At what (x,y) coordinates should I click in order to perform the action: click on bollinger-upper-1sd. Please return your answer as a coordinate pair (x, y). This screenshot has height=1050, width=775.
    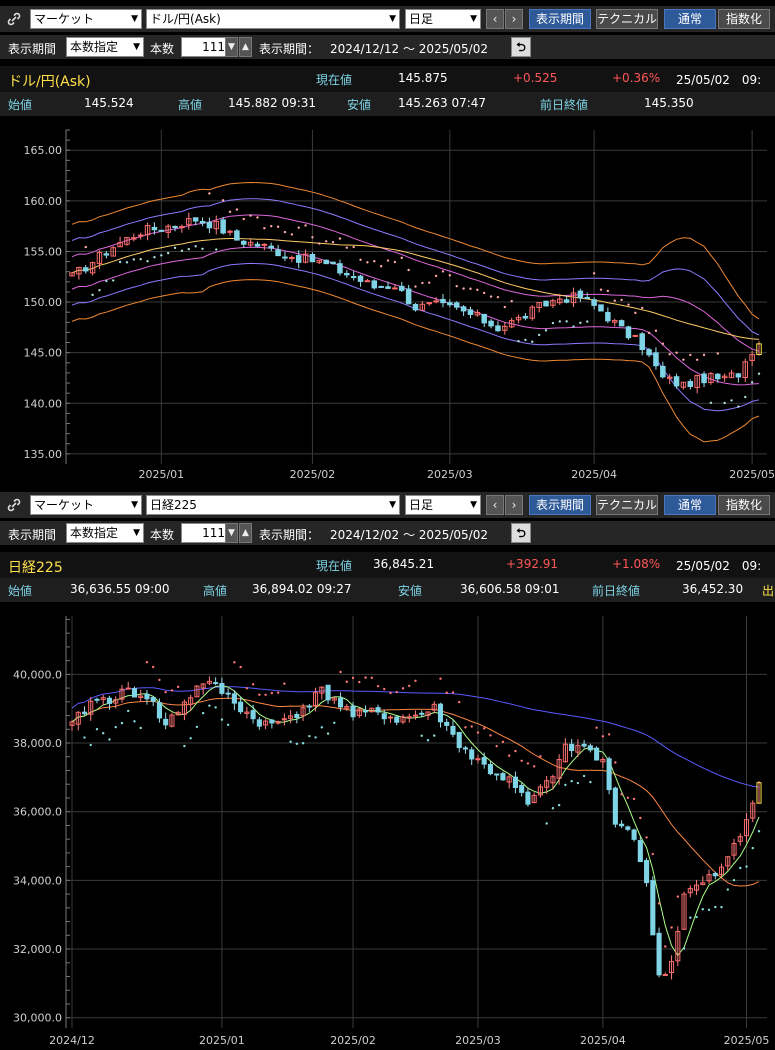
    Looking at the image, I should click on (415, 283).